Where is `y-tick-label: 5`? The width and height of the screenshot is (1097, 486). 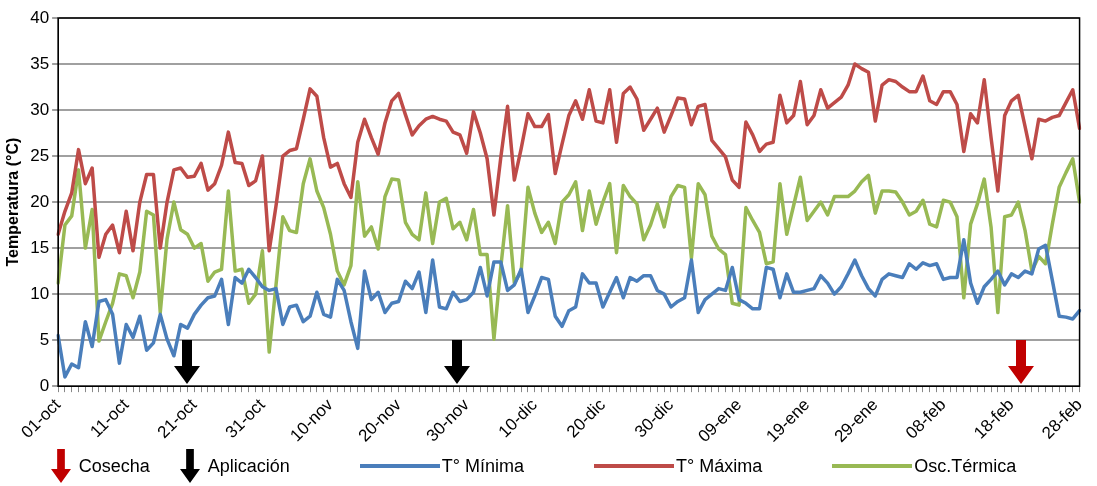
y-tick-label: 5 is located at coordinates (44, 339).